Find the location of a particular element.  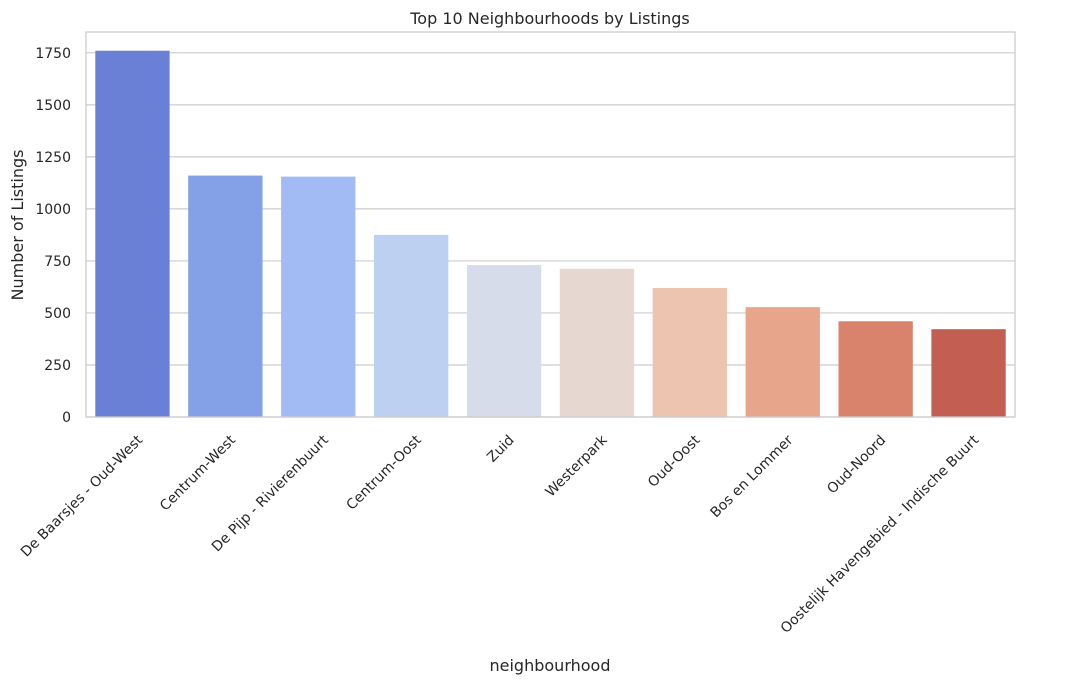

x-tick-label: Bos en Lommer is located at coordinates (752, 476).